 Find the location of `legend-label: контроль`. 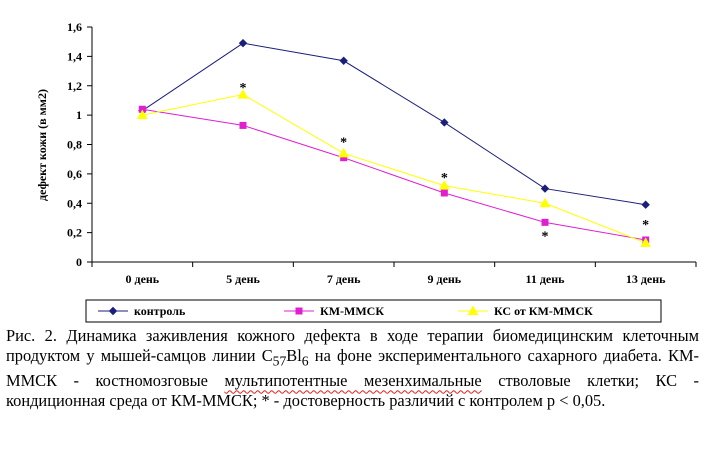

legend-label: контроль is located at coordinates (160, 311).